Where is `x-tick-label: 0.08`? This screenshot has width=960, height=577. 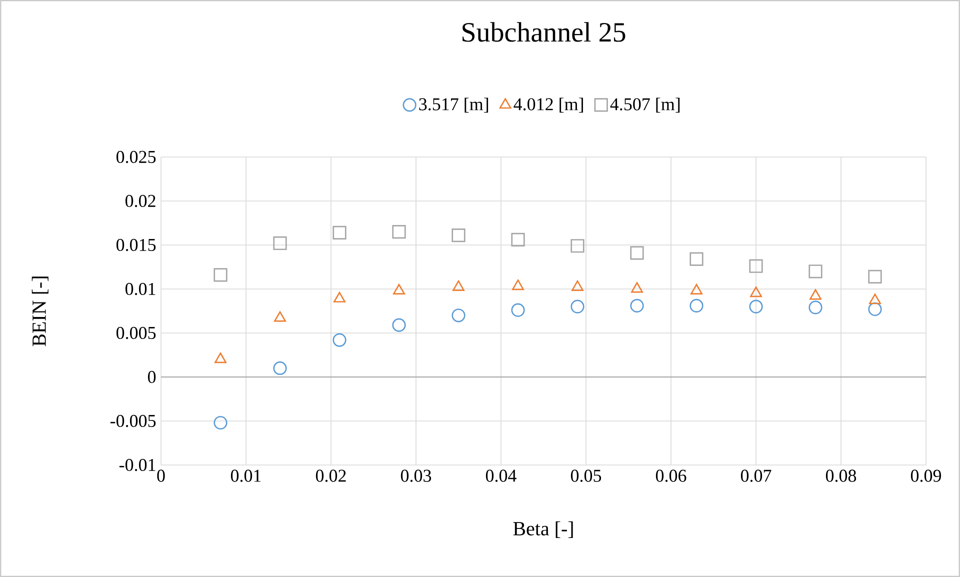
x-tick-label: 0.08 is located at coordinates (841, 476).